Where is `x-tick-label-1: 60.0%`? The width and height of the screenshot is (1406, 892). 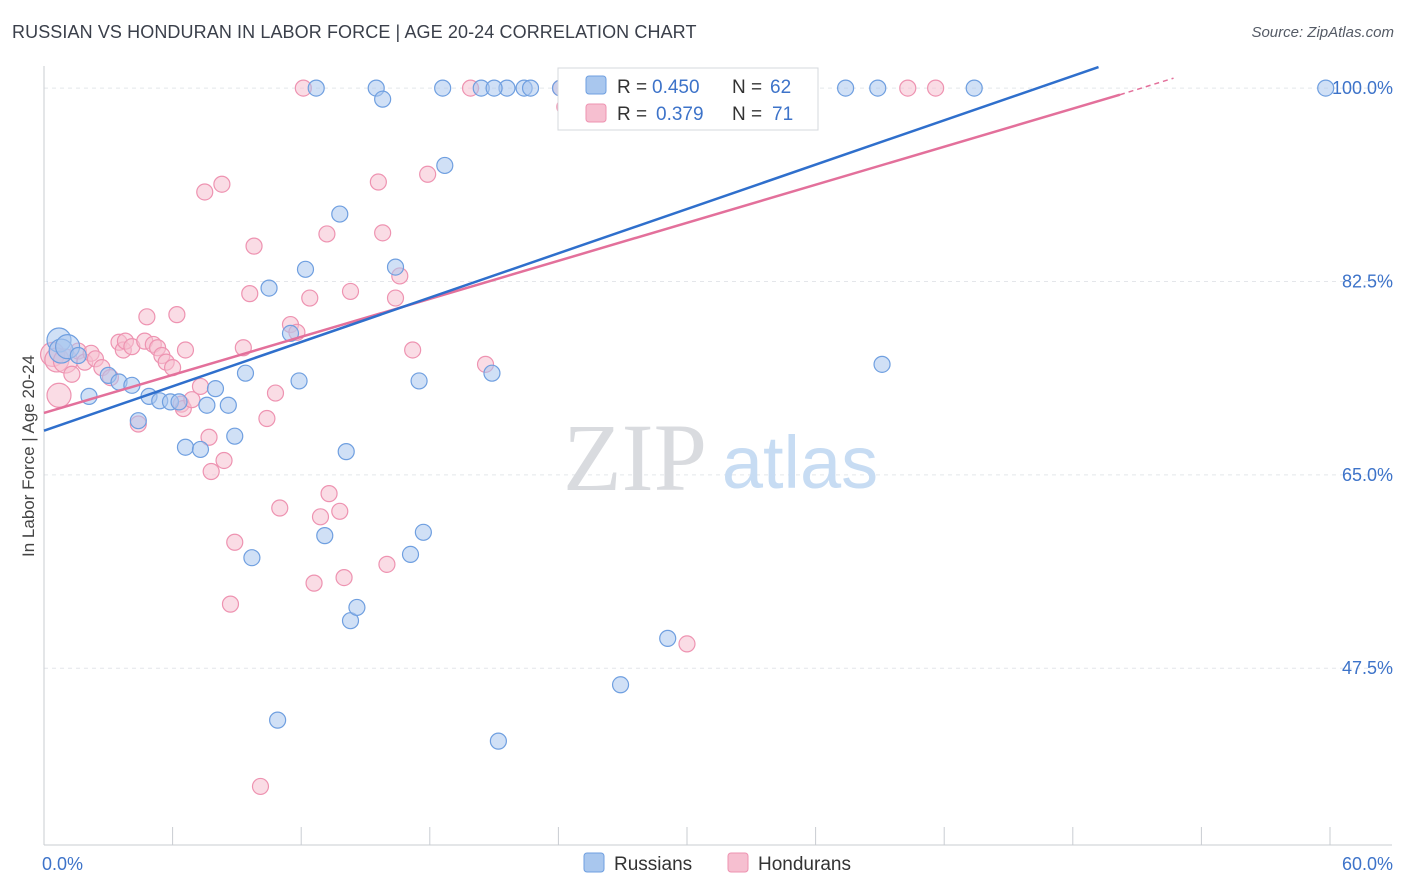 x-tick-label-1: 60.0% is located at coordinates (1367, 864).